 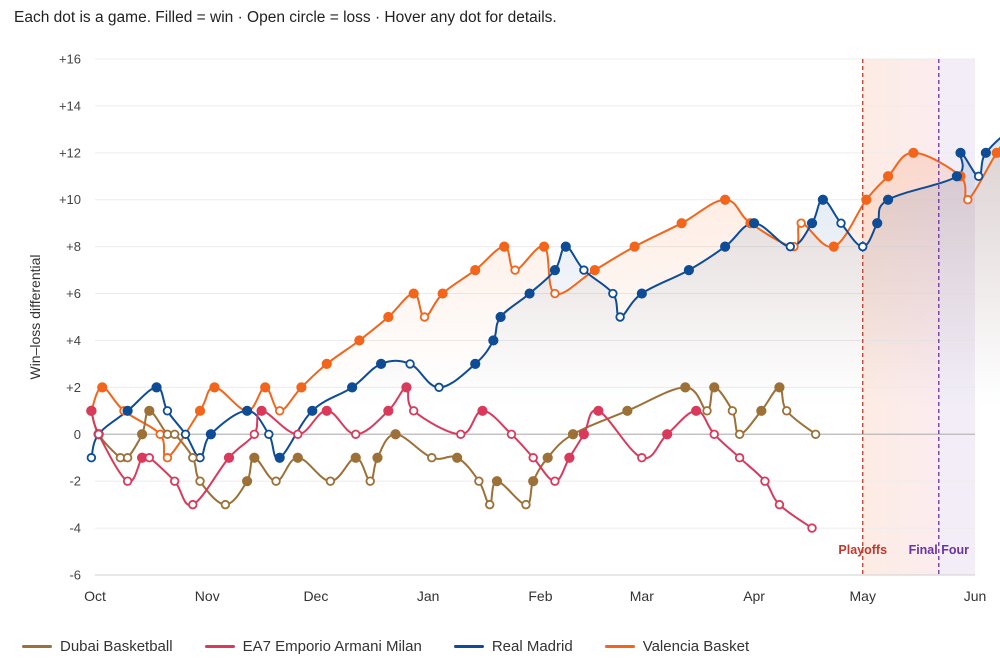 I want to click on legend-item-dubai-basketball: Dubai Basketball, so click(x=97, y=646).